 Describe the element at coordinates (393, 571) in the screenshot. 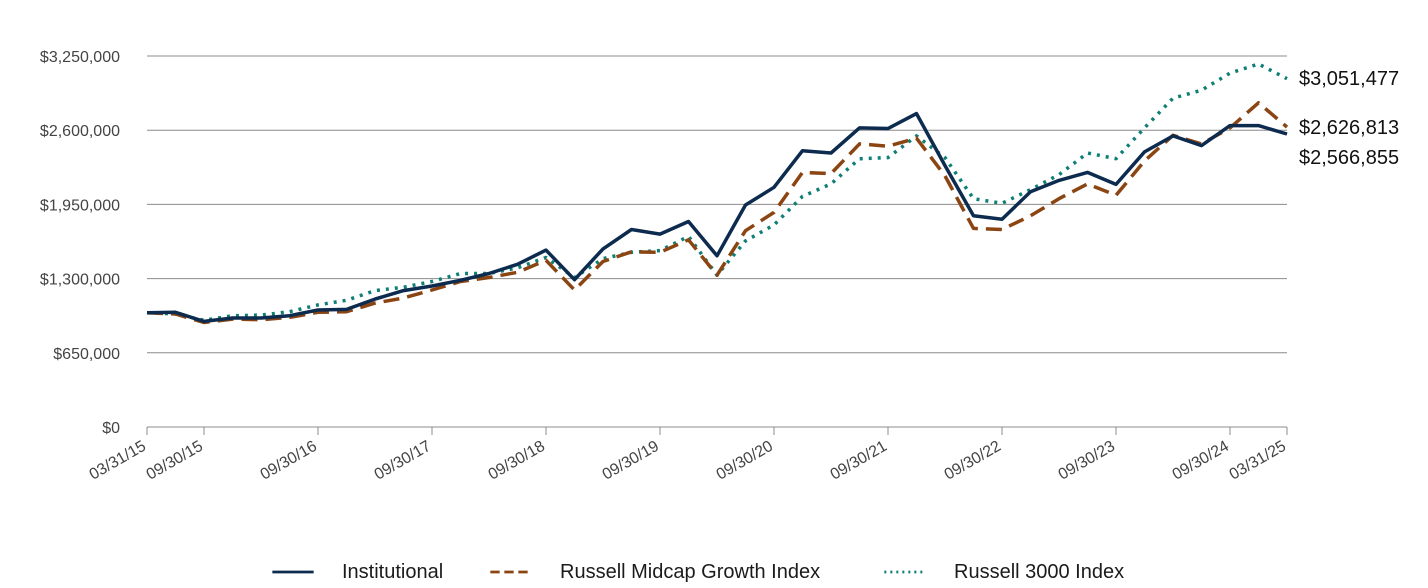

I see `legend-label-institutional: Institutional` at that location.